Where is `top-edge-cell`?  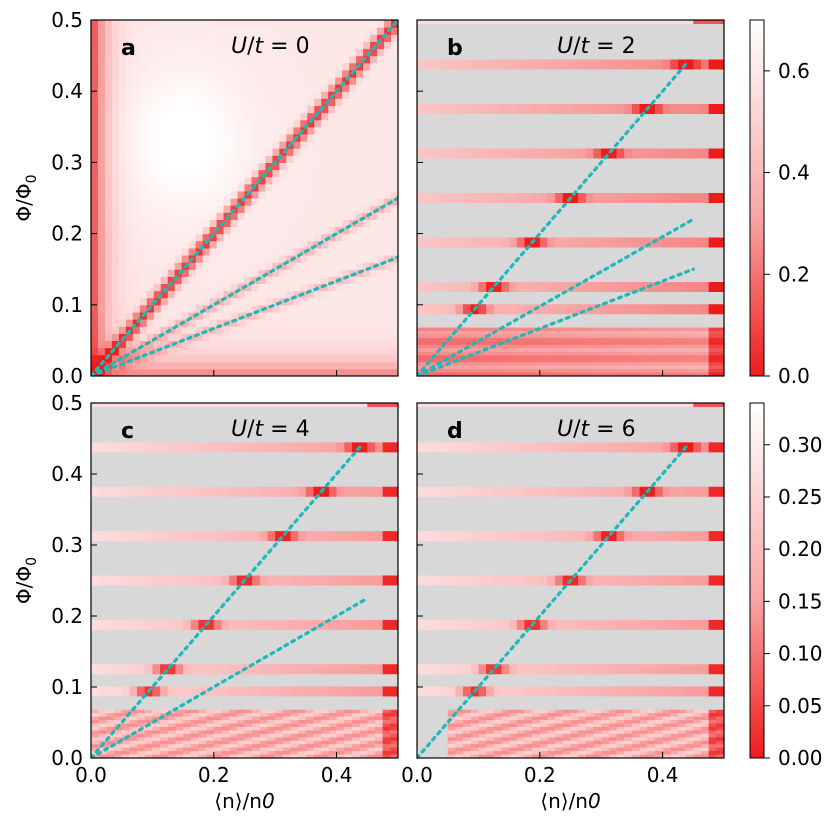 top-edge-cell is located at coordinates (459, 405).